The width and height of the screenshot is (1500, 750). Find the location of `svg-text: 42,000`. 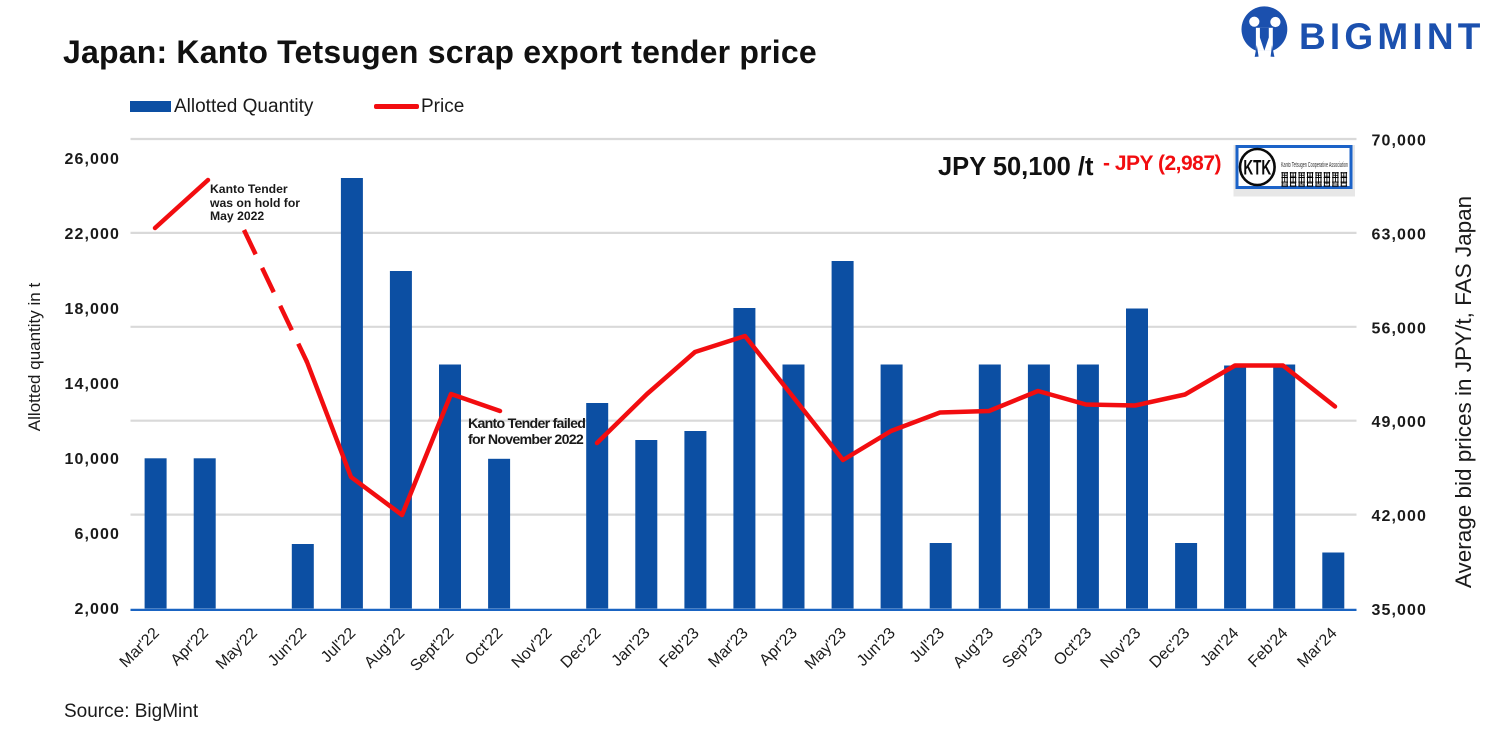

svg-text: 42,000 is located at coordinates (1400, 516).